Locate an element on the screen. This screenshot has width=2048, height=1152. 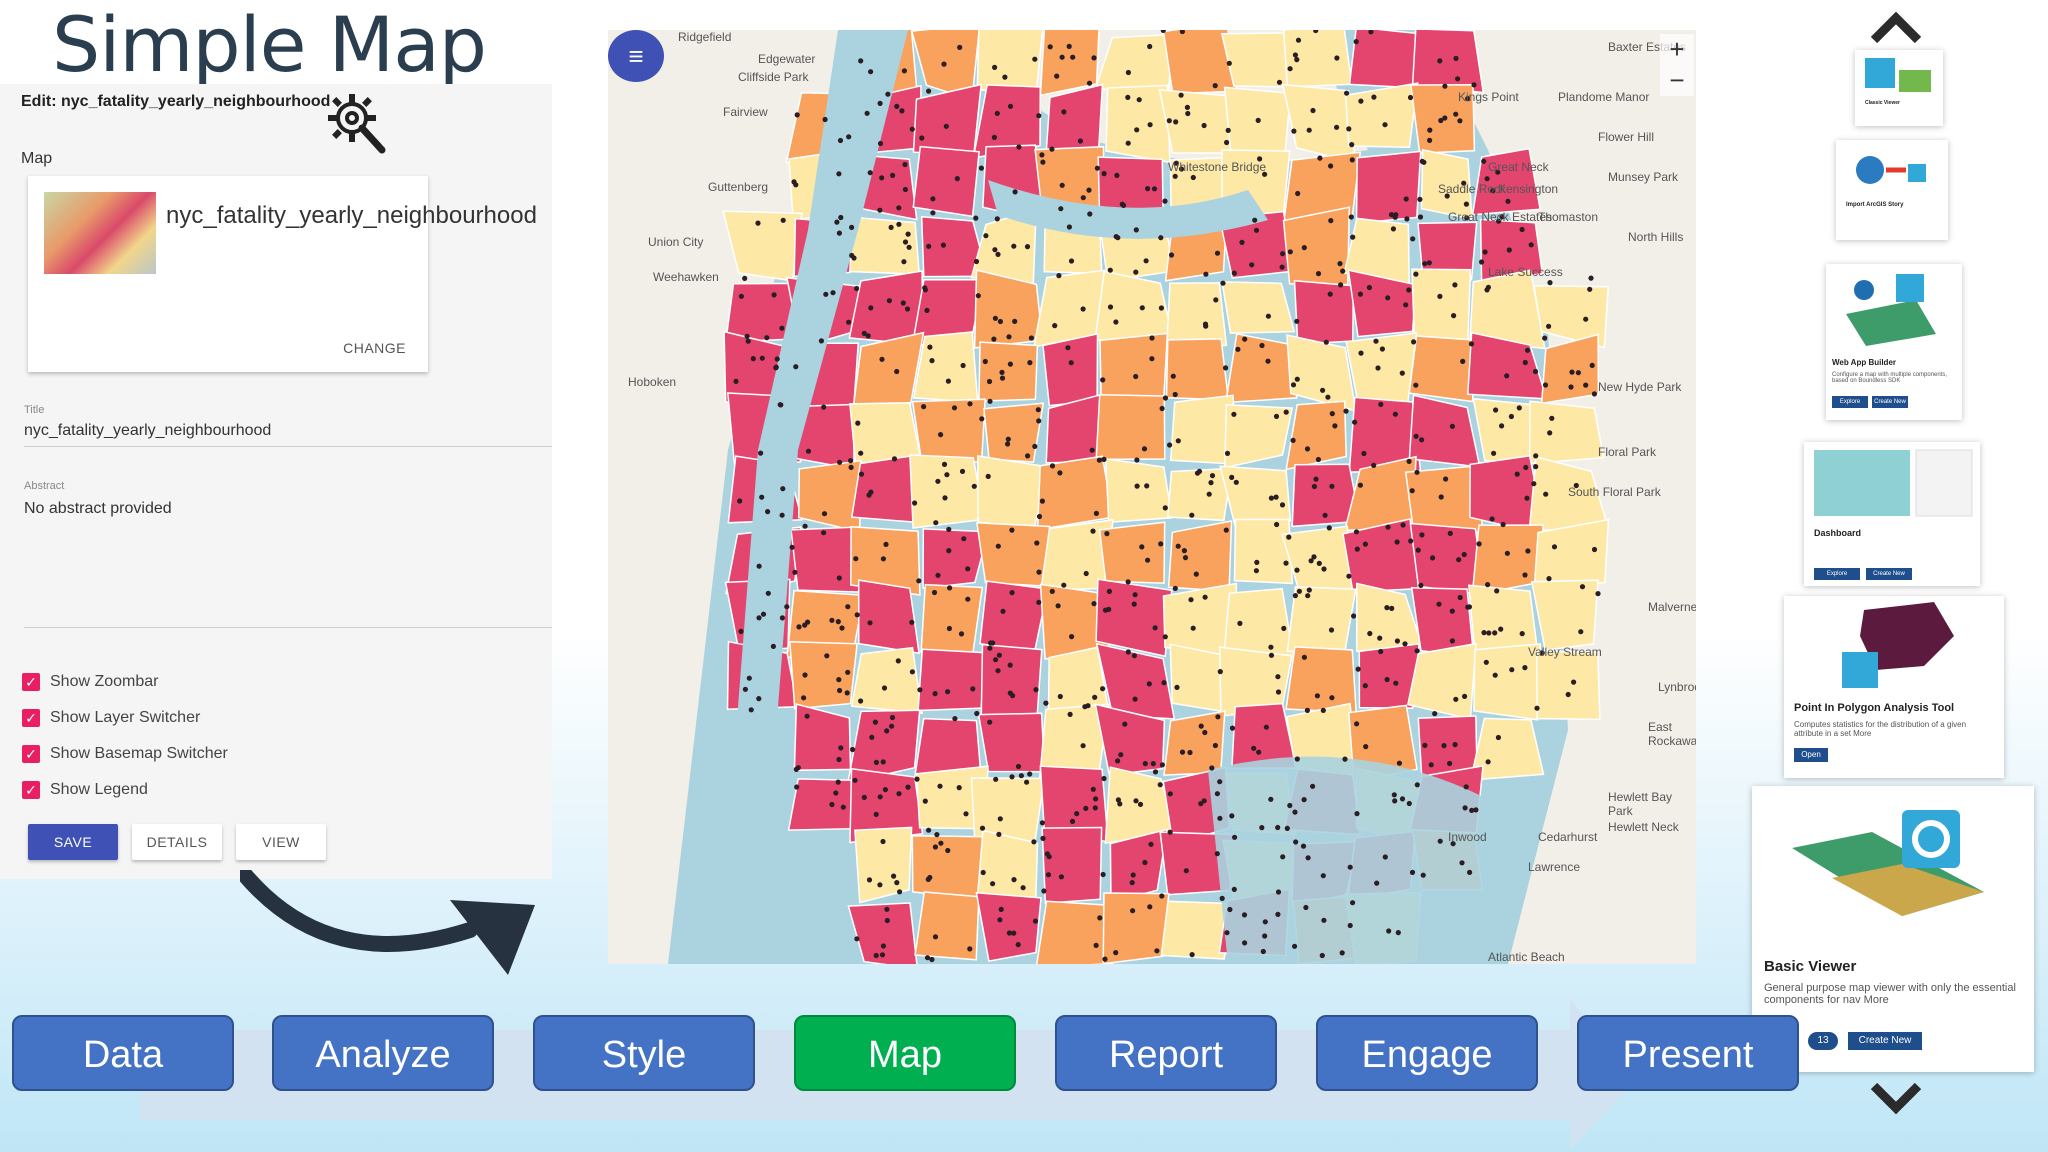
map-menu-button: ≡ is located at coordinates (636, 56).